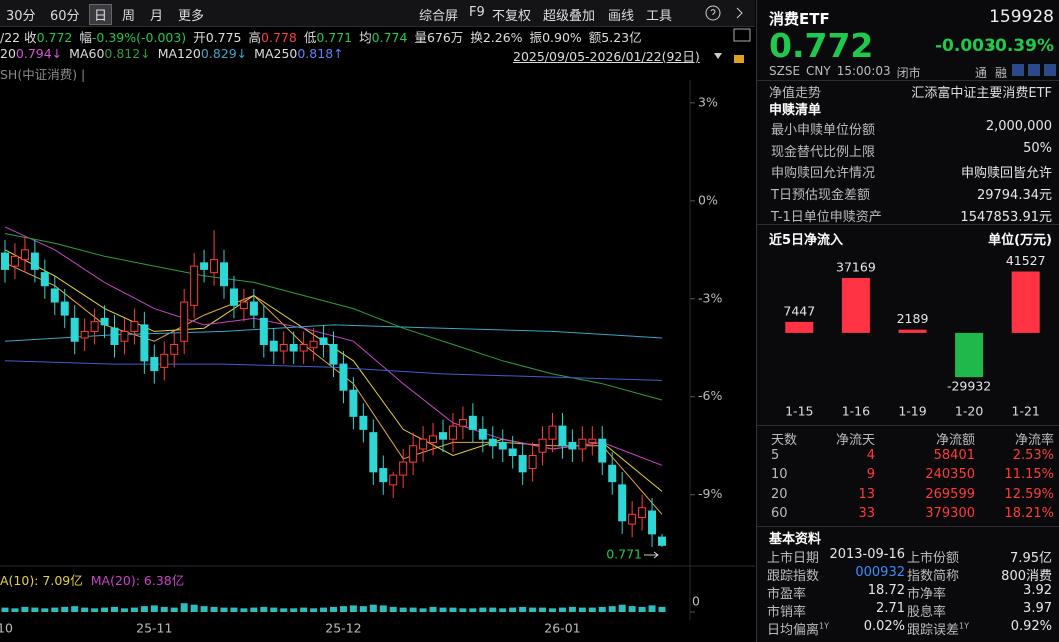 This screenshot has width=1059, height=642. Describe the element at coordinates (320, 53) in the screenshot. I see `item-value: 0.818↑` at that location.